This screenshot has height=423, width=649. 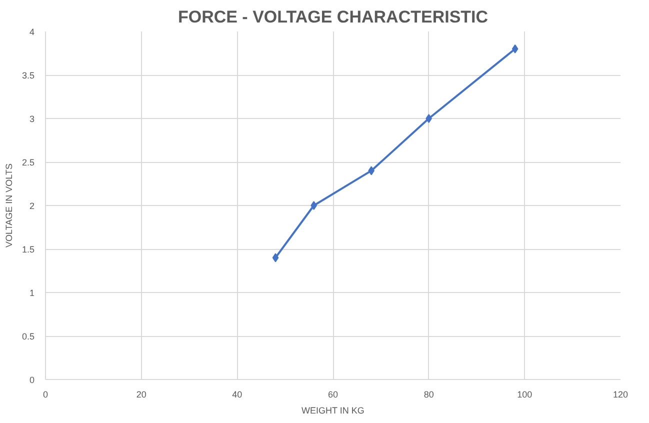 What do you see at coordinates (32, 293) in the screenshot?
I see `y-tick-label: 1` at bounding box center [32, 293].